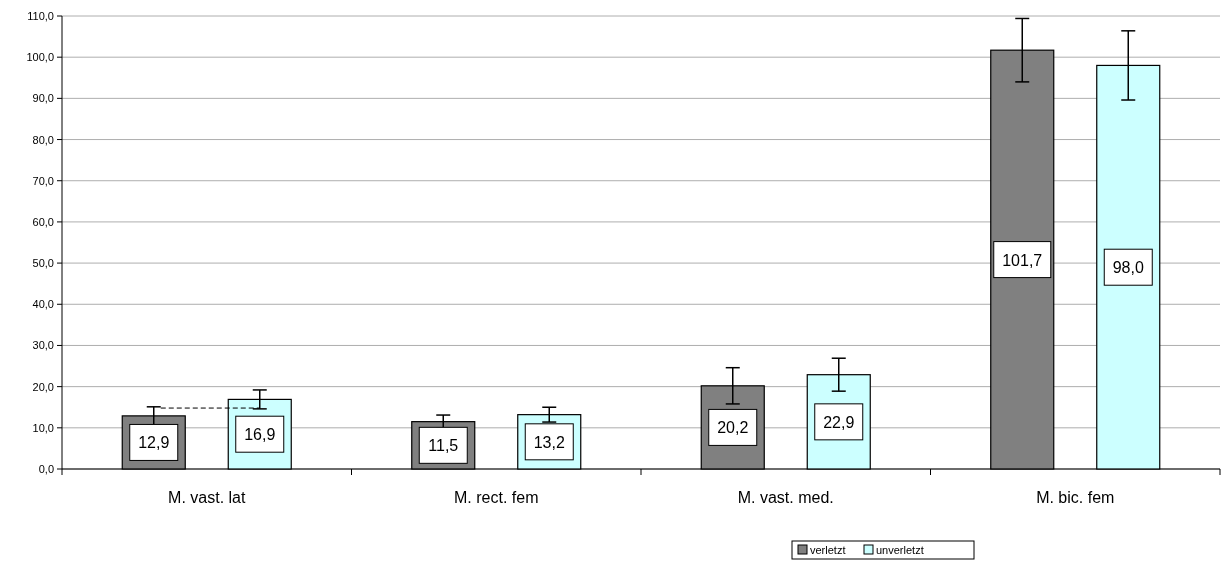  What do you see at coordinates (1128, 268) in the screenshot?
I see `data-label: 98,0` at bounding box center [1128, 268].